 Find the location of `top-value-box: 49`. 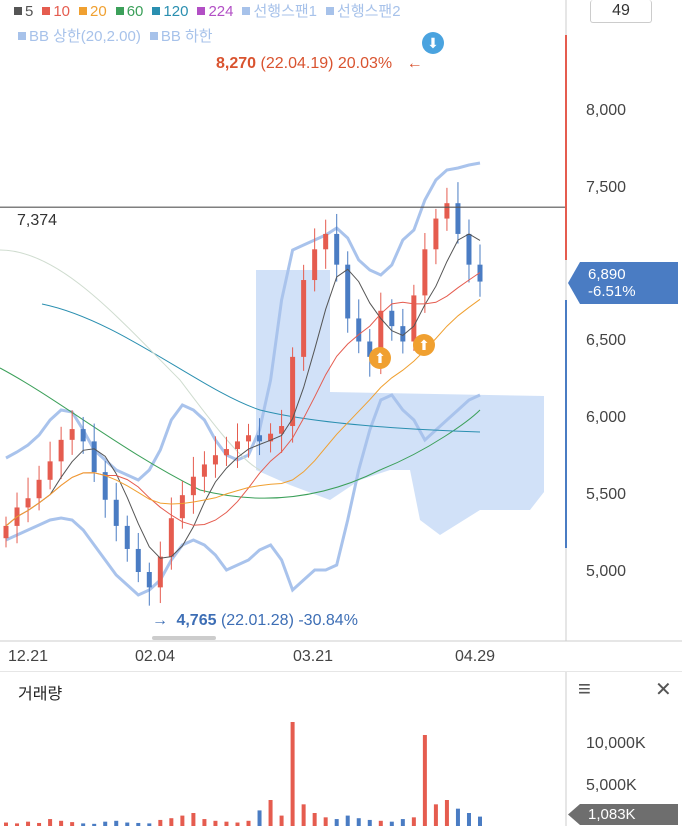

top-value-box: 49 is located at coordinates (621, 11).